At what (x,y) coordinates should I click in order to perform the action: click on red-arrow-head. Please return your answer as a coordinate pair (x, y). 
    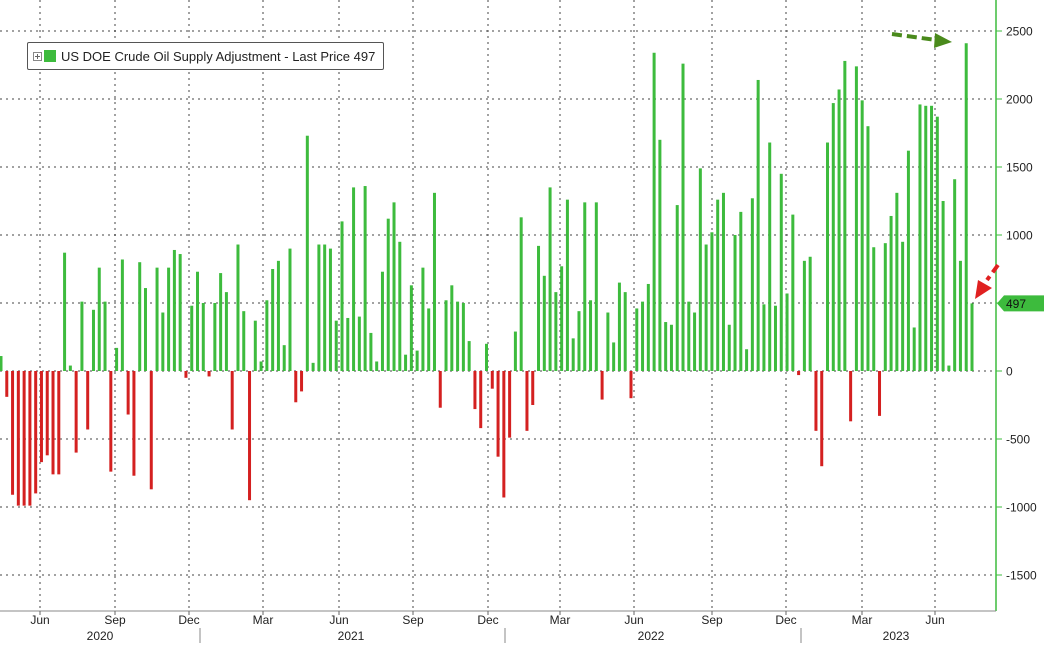
    Looking at the image, I should click on (983, 289).